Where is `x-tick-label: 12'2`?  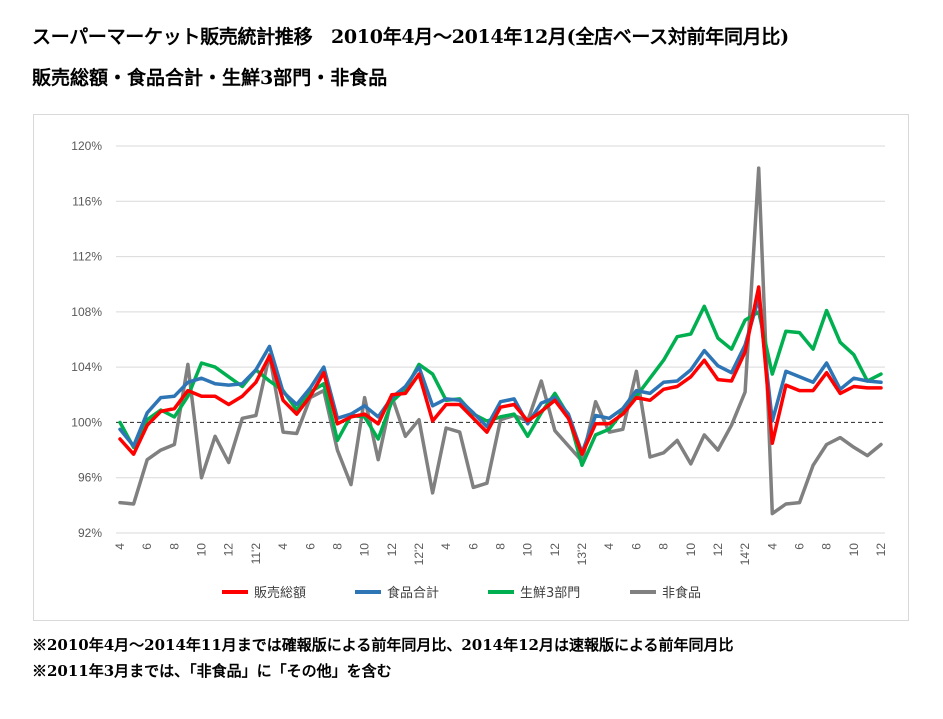 x-tick-label: 12'2 is located at coordinates (419, 554).